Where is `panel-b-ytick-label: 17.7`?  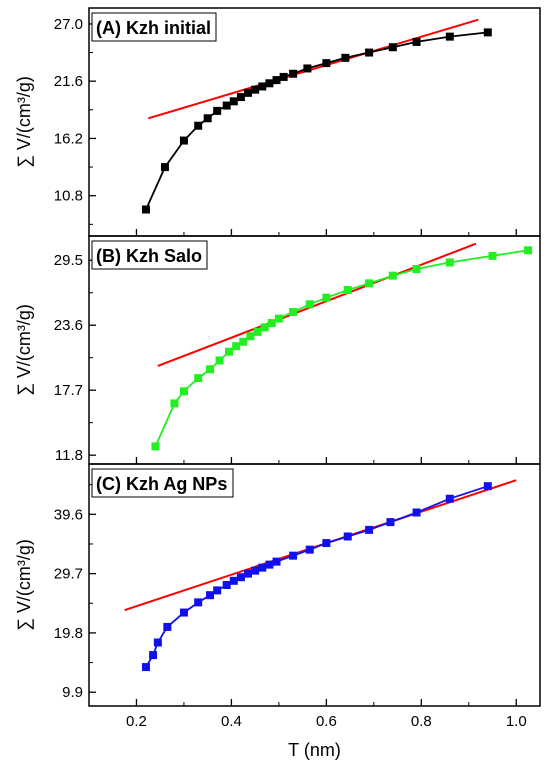
panel-b-ytick-label: 17.7 is located at coordinates (68, 390).